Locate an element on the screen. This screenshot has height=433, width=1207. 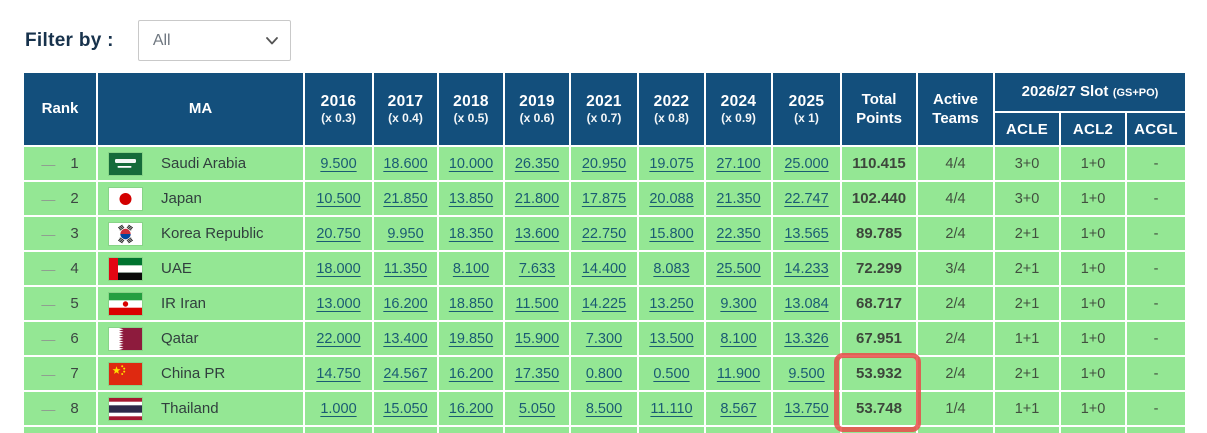
total-points-cell: 72.299 is located at coordinates (879, 268).